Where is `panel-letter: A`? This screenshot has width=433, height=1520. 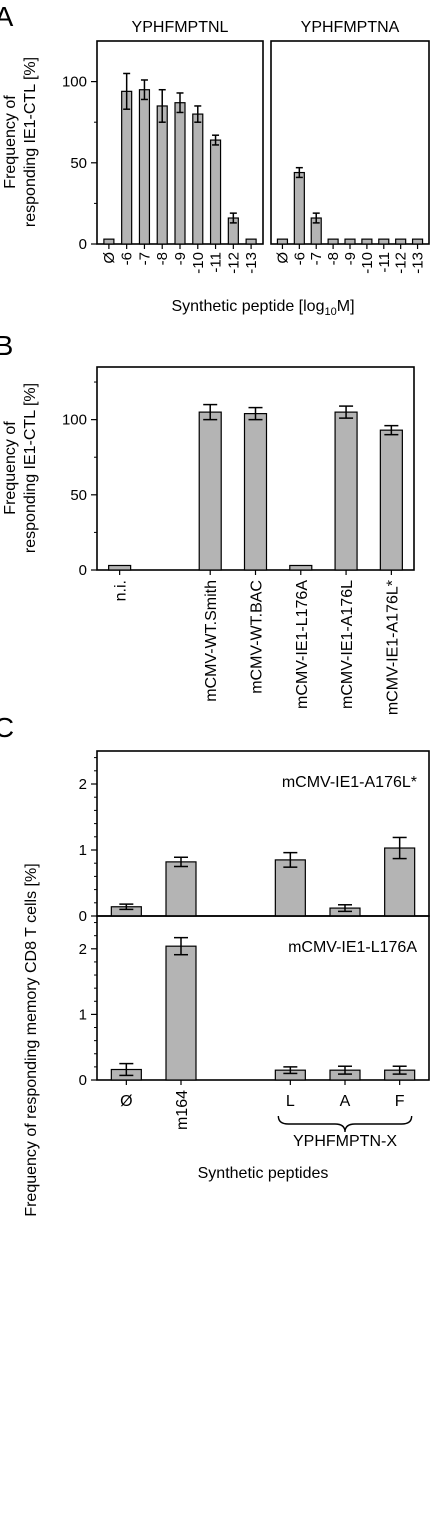 panel-letter: A is located at coordinates (7, 16).